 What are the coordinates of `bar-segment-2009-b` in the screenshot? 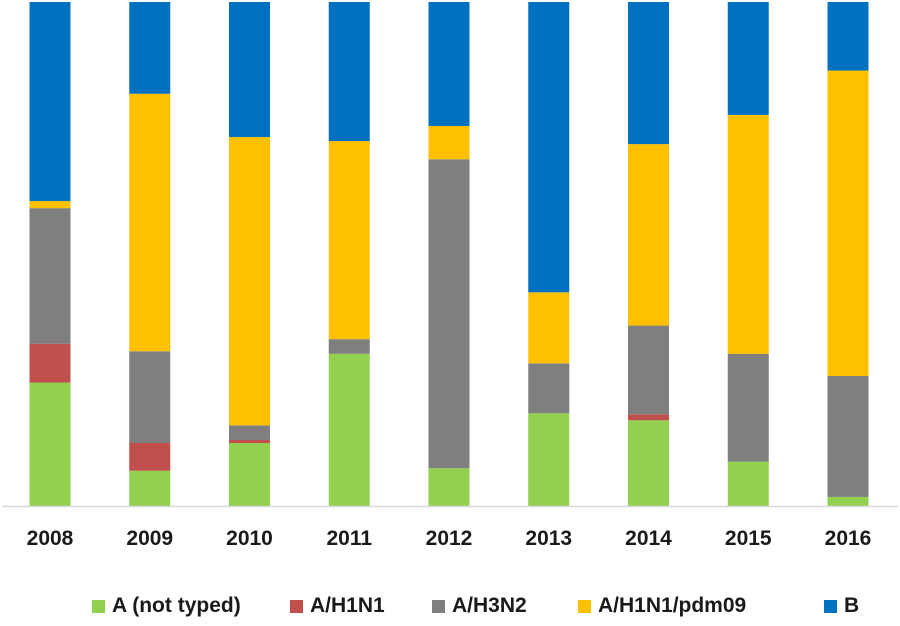 It's located at (150, 48).